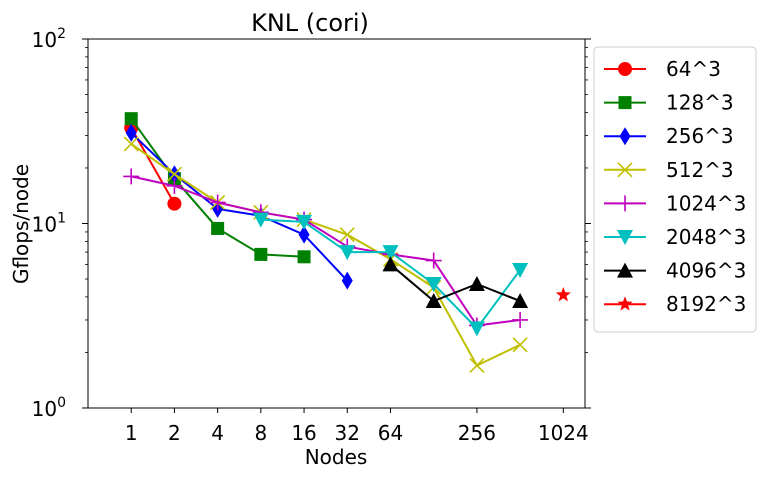 This screenshot has width=774, height=479. I want to click on chart-title: KNL (cori), so click(310, 23).